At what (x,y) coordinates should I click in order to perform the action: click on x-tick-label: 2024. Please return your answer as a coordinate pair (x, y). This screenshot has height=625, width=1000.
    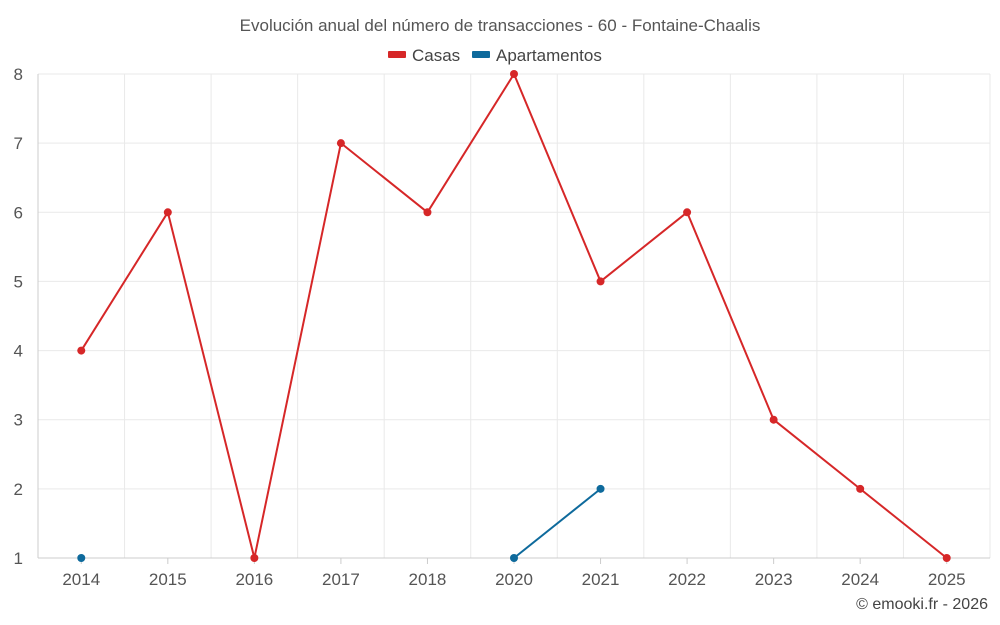
    Looking at the image, I should click on (860, 579).